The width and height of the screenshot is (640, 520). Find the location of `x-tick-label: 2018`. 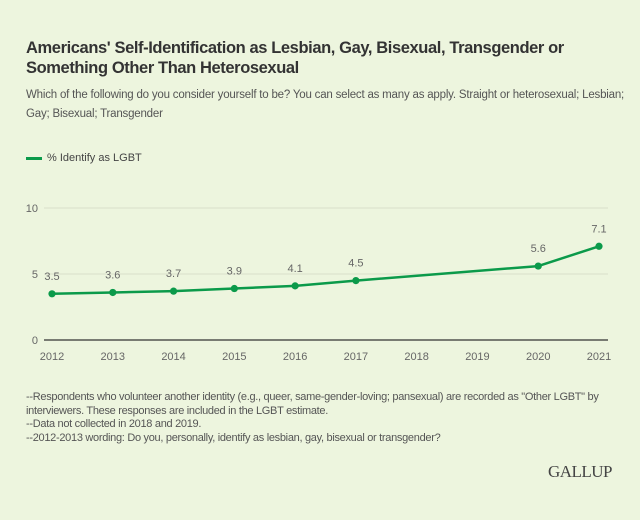

x-tick-label: 2018 is located at coordinates (416, 357).